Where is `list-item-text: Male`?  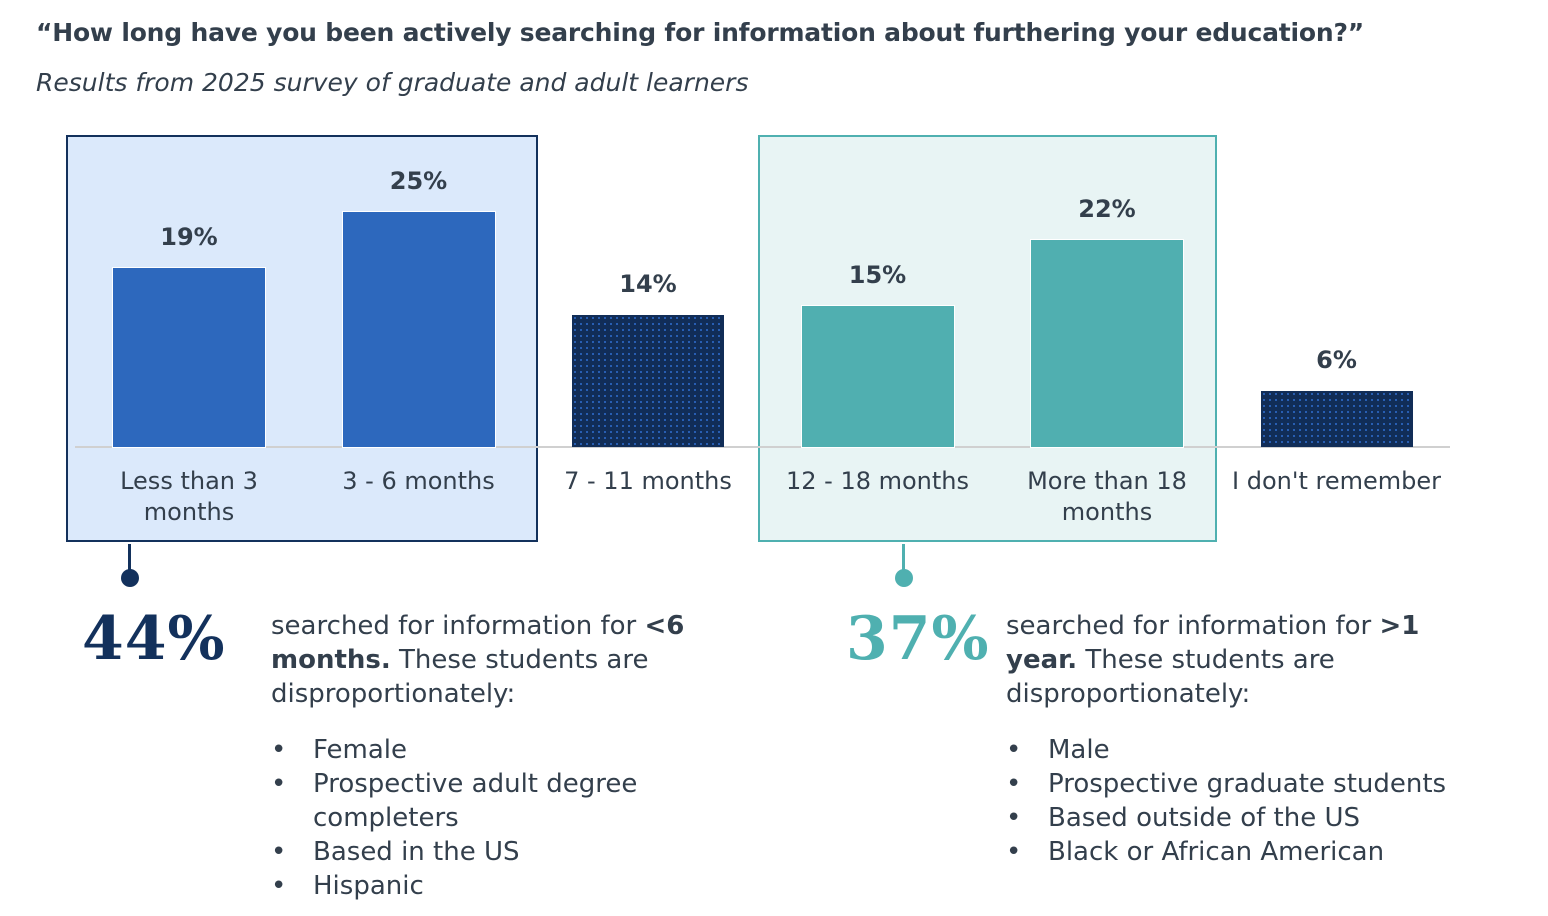
list-item-text: Male is located at coordinates (1079, 750).